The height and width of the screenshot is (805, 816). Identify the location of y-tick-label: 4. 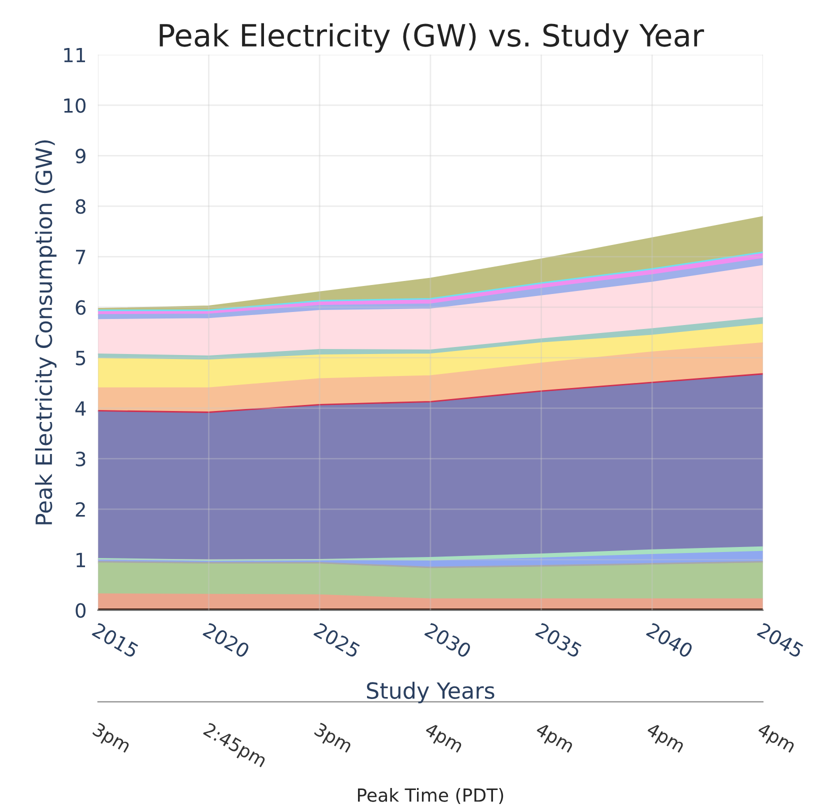
(80, 408).